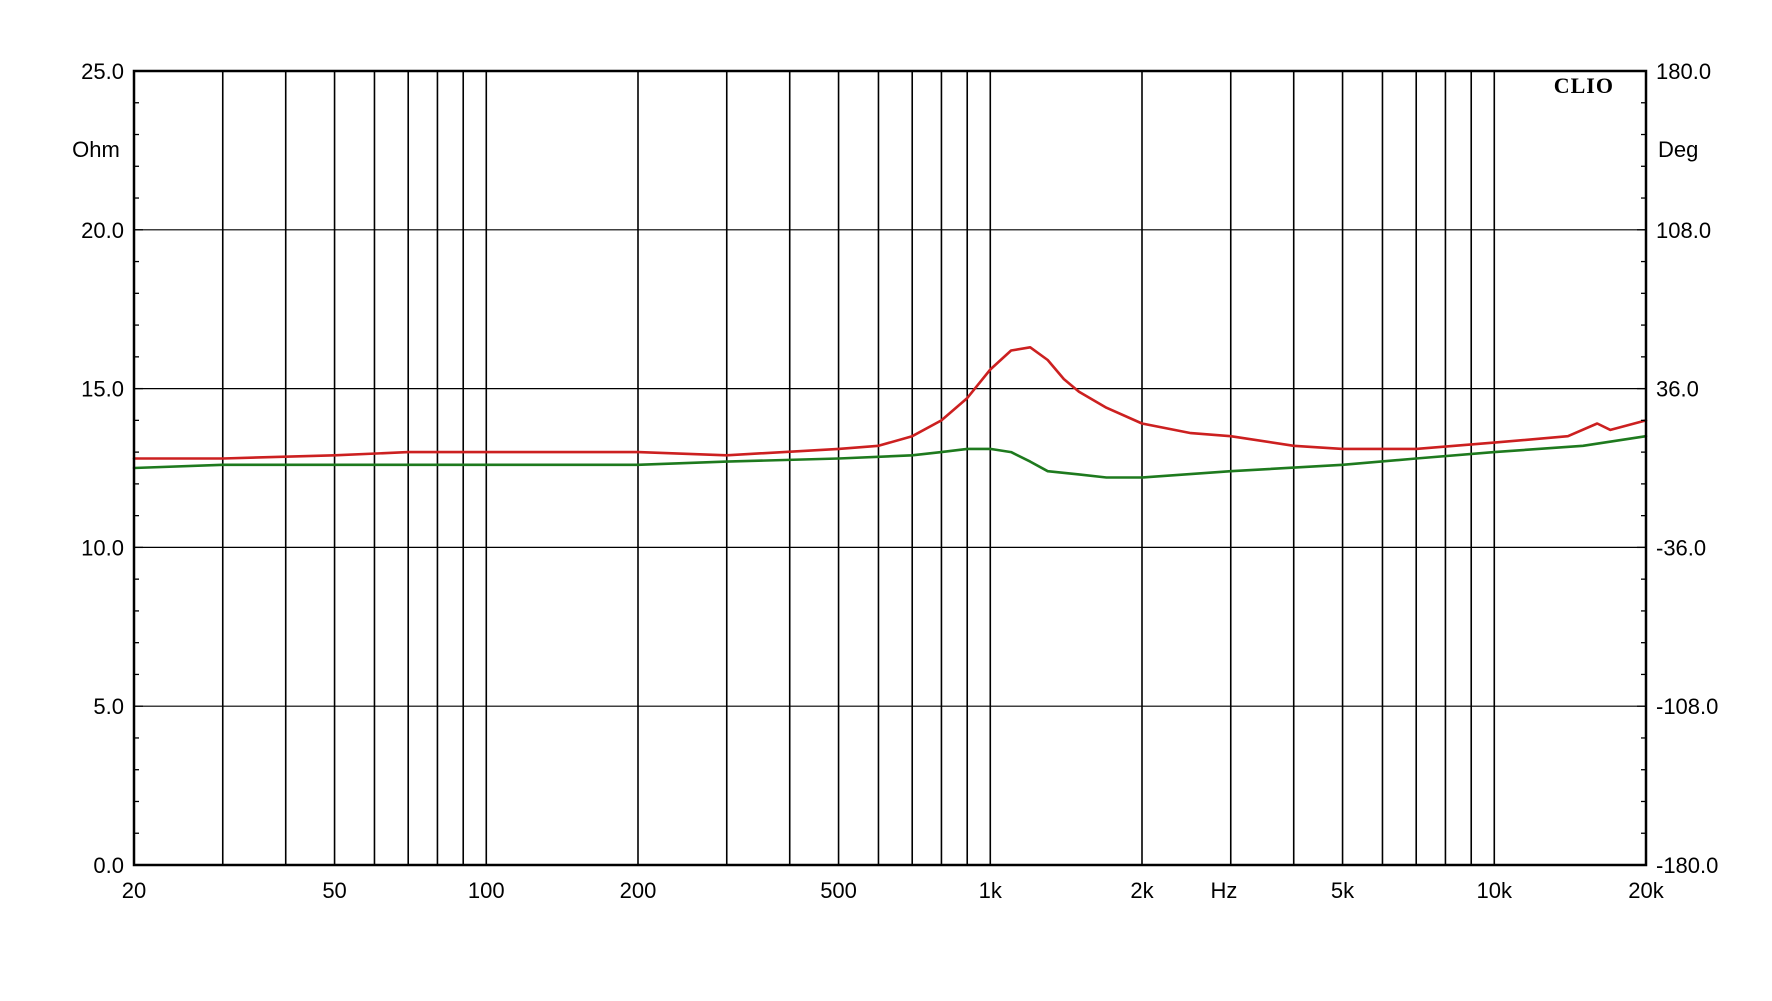 The width and height of the screenshot is (1772, 1001). Describe the element at coordinates (134, 890) in the screenshot. I see `x-tick-label: 20` at that location.